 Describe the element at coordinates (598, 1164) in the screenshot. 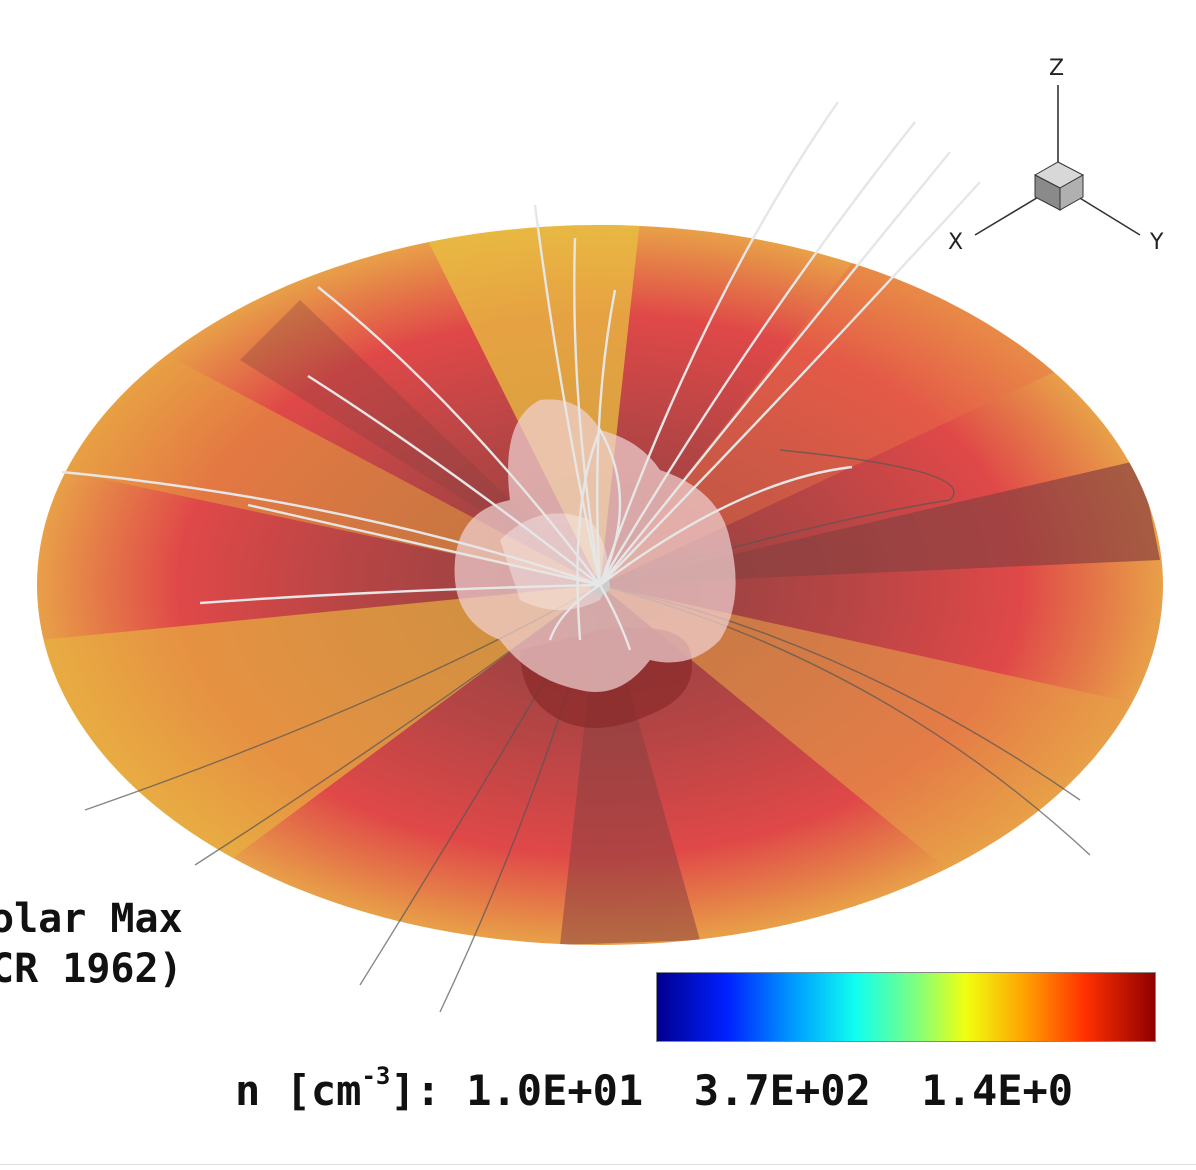

I see `divider` at that location.